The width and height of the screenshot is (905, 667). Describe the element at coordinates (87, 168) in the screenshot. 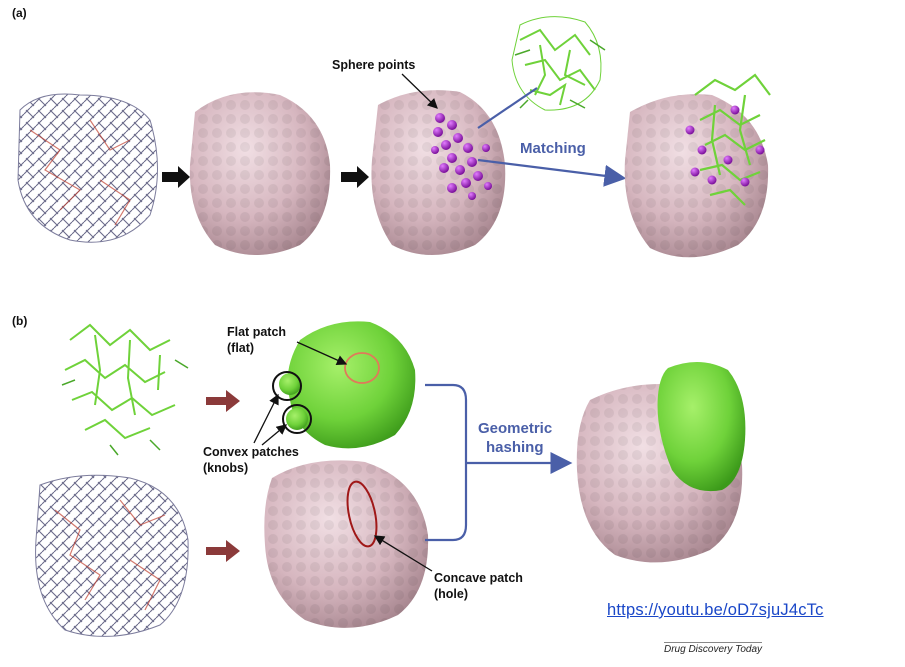

I see `receptor-stick-model-a` at that location.